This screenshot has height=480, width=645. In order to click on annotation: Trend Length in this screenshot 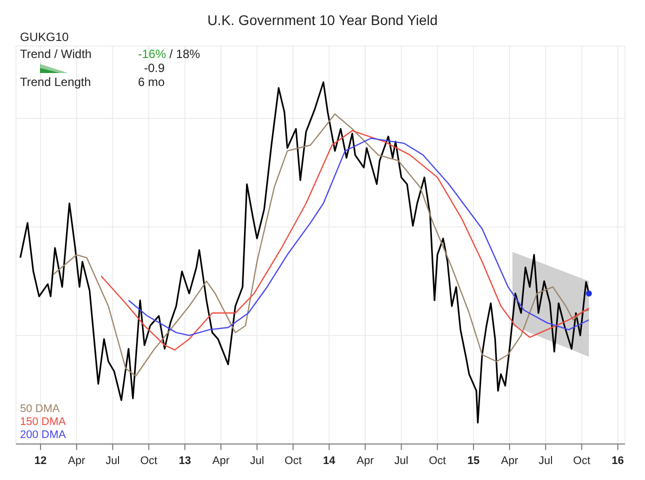, I will do `click(56, 82)`.